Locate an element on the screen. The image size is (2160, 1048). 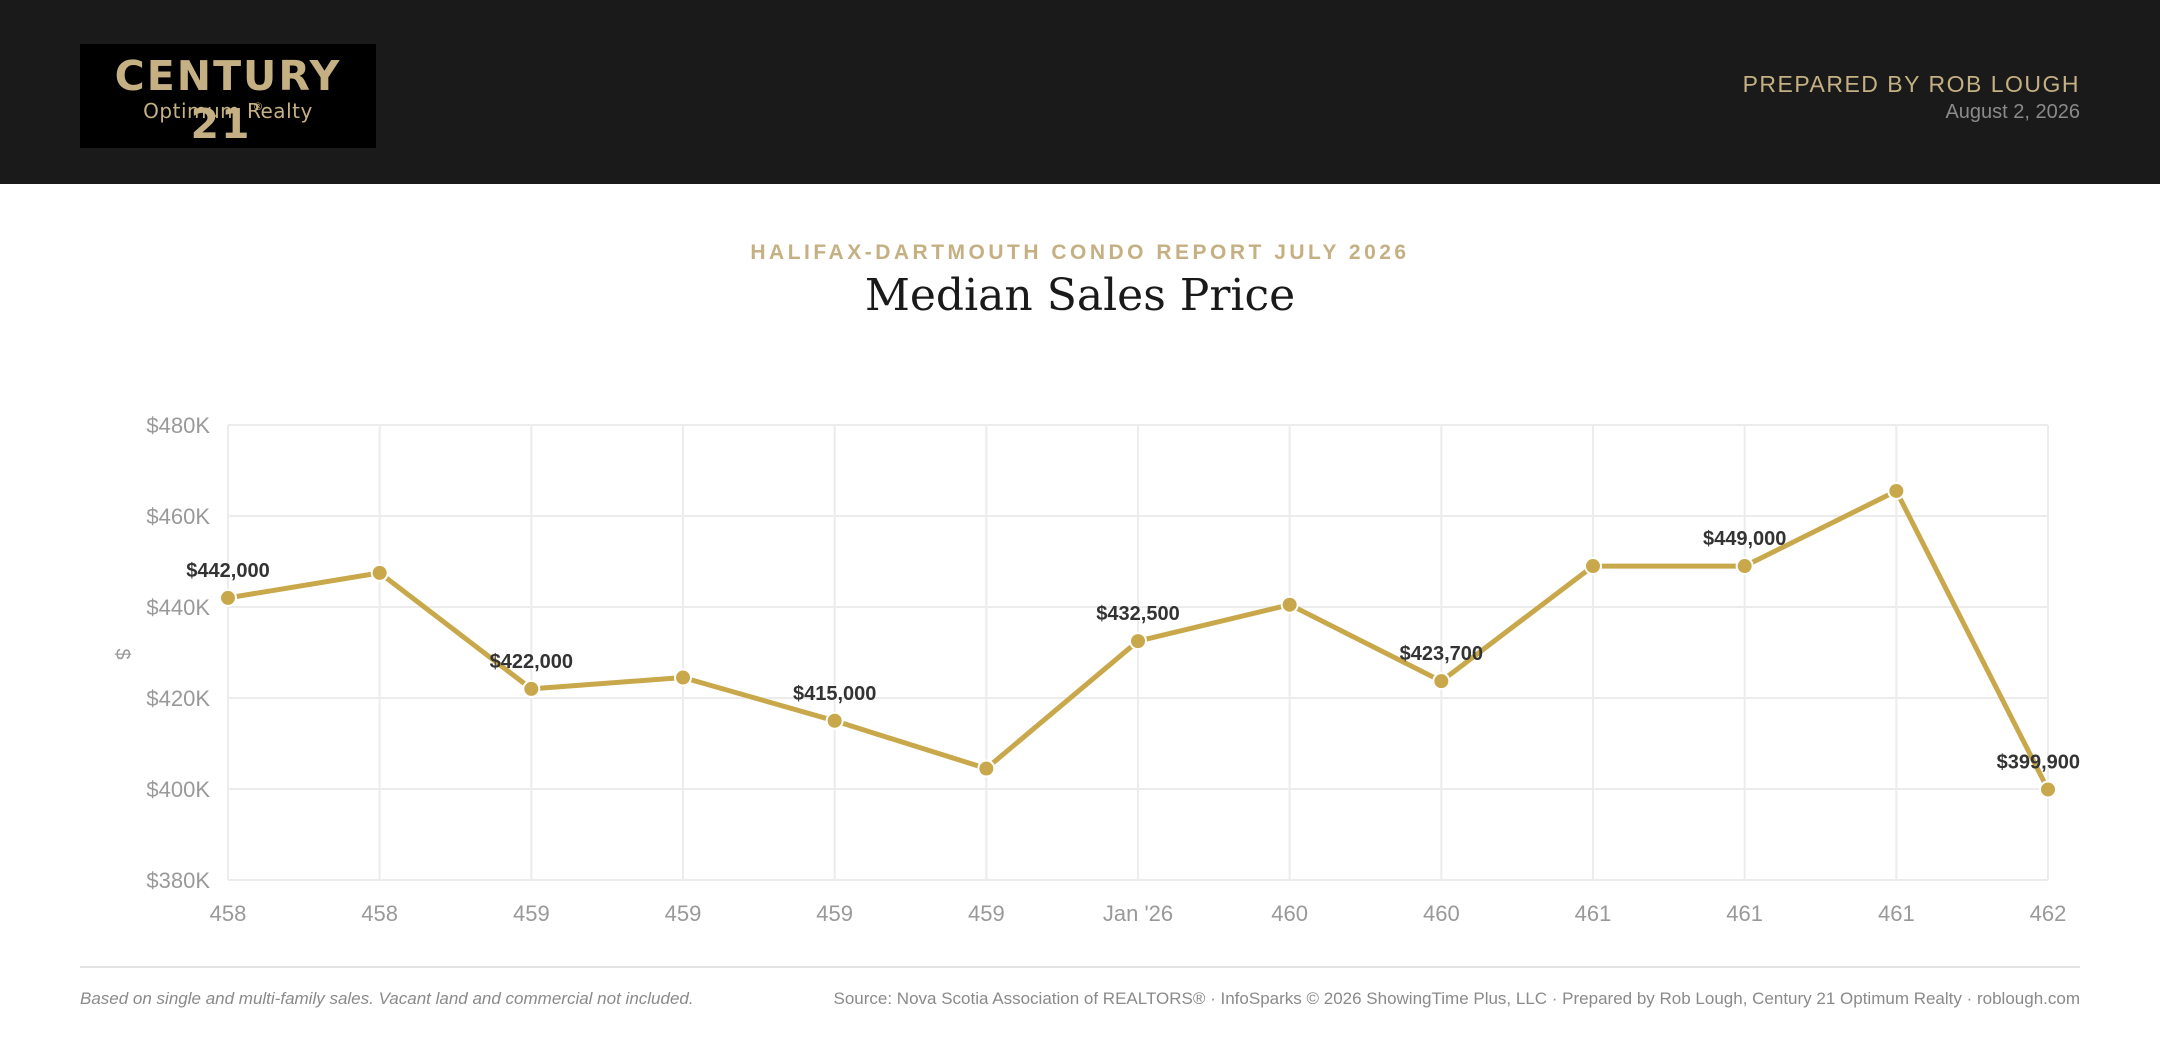
data-label: $415,000 is located at coordinates (834, 694).